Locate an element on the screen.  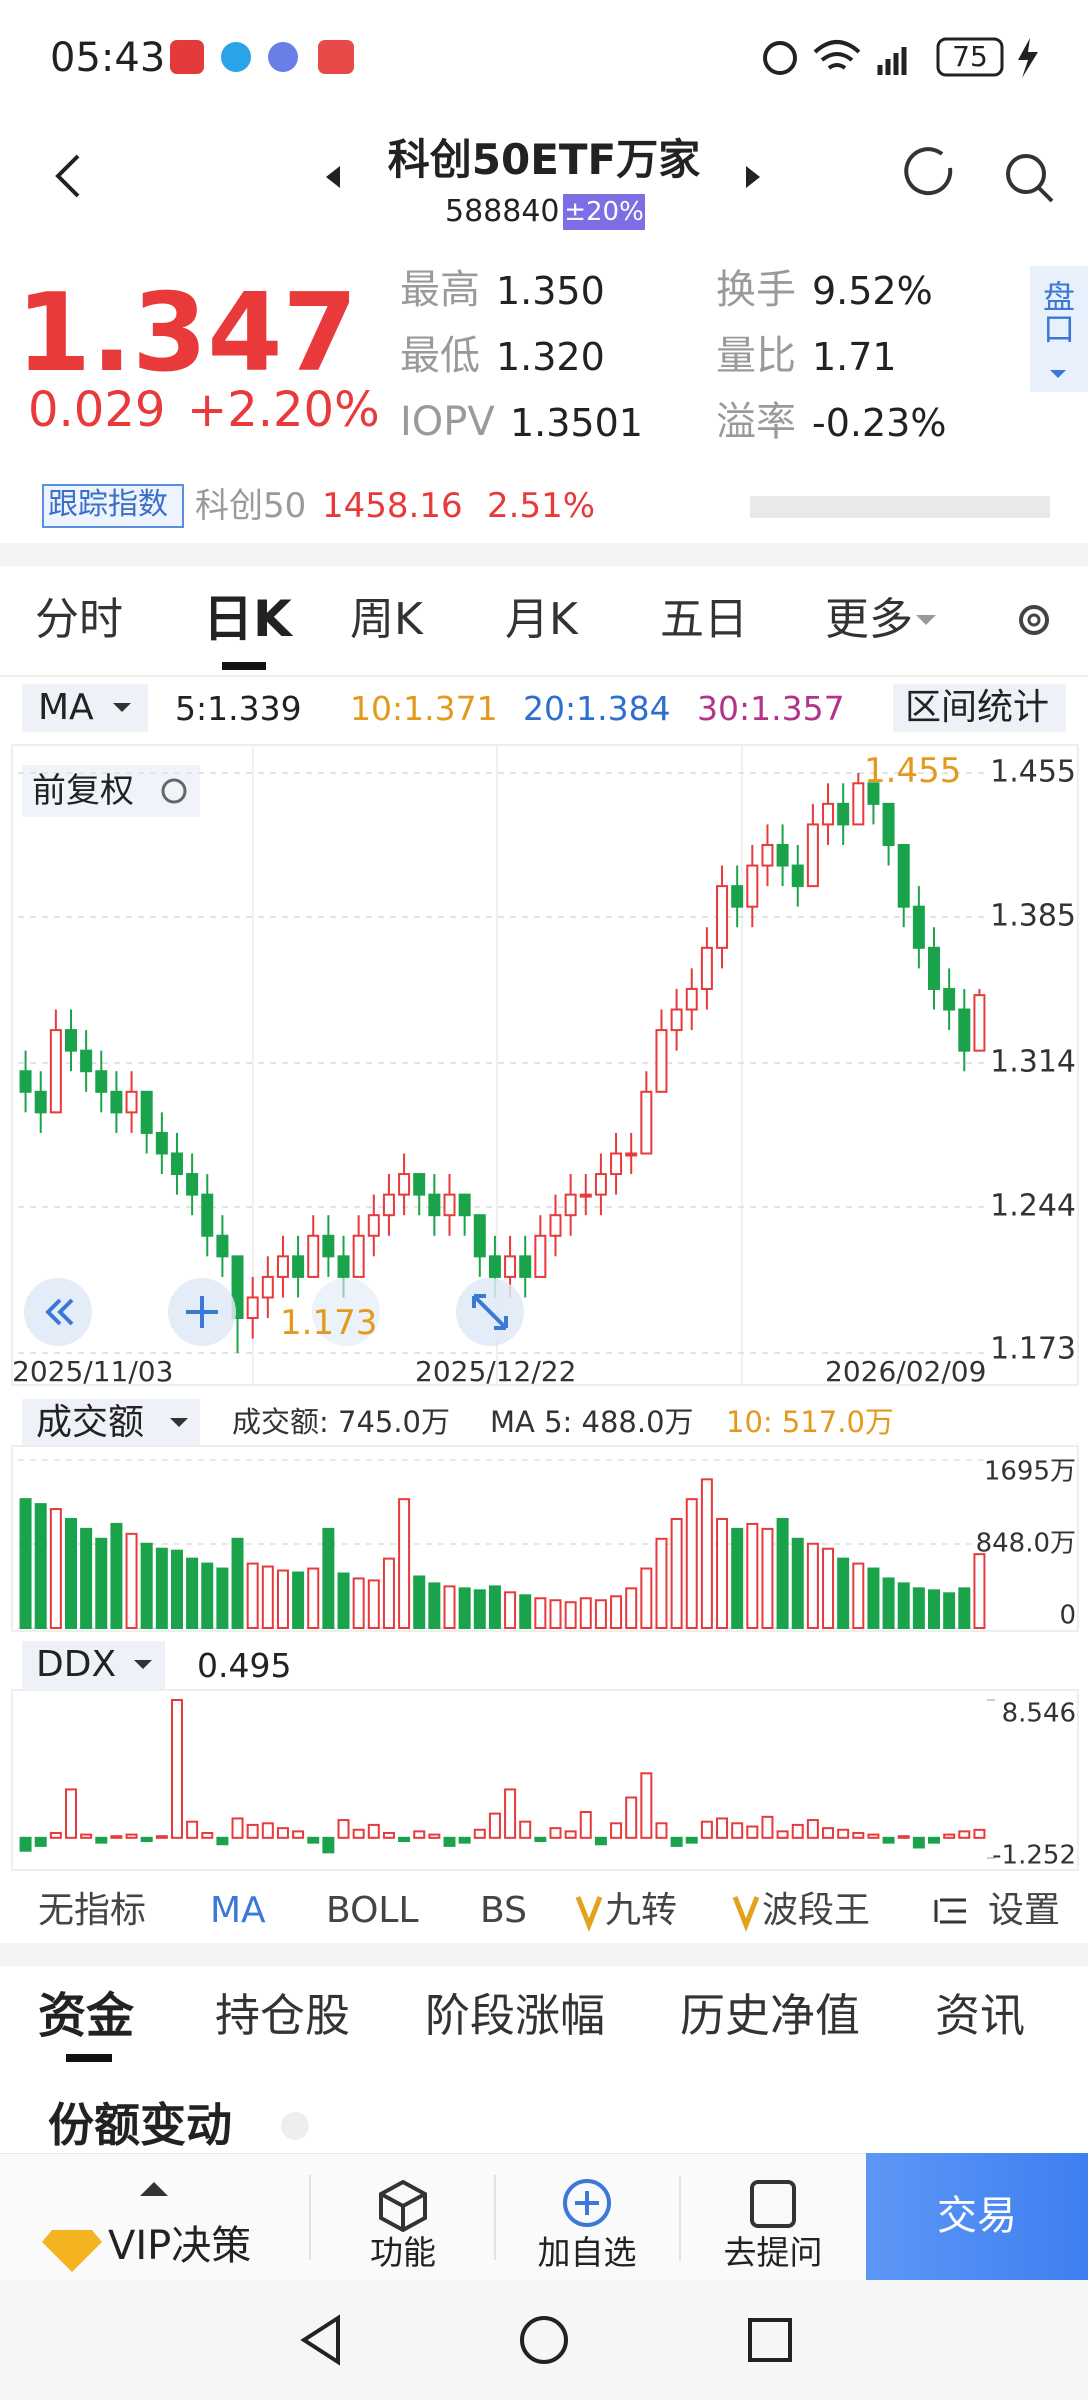
tab: 更多 is located at coordinates (869, 619).